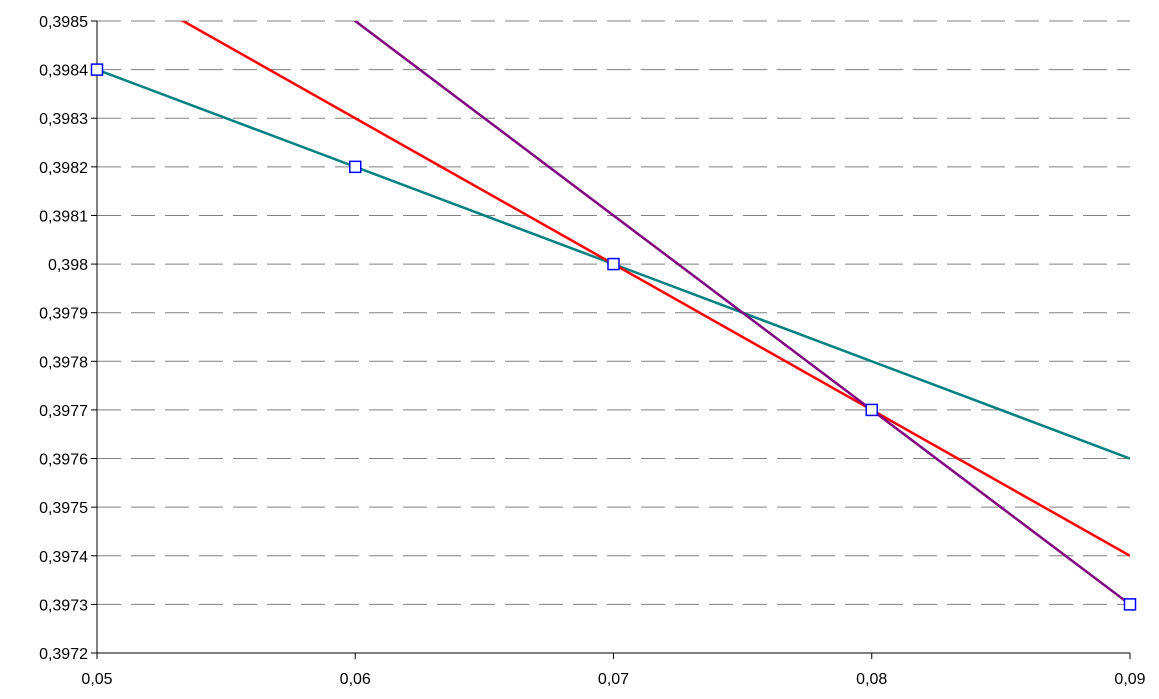 The width and height of the screenshot is (1159, 699). Describe the element at coordinates (63, 557) in the screenshot. I see `y-tick-label: 0,3974` at that location.